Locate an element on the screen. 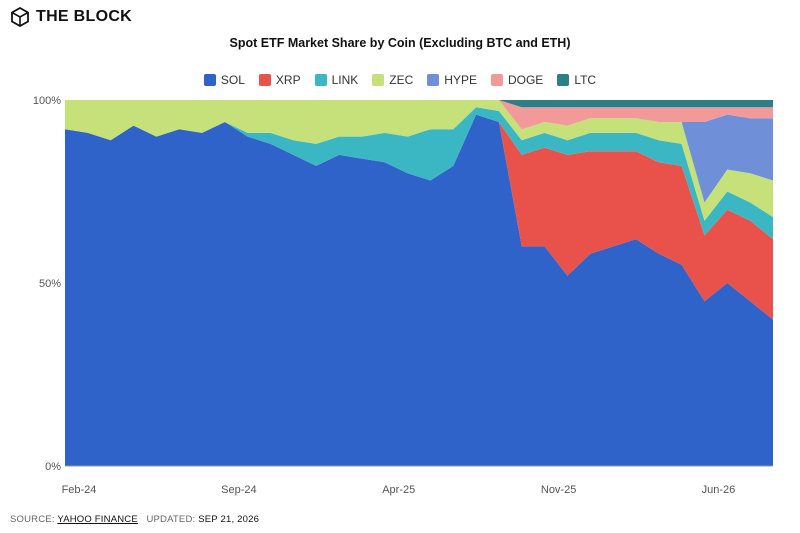 The height and width of the screenshot is (533, 800). legend-item-xrp: XRP is located at coordinates (279, 80).